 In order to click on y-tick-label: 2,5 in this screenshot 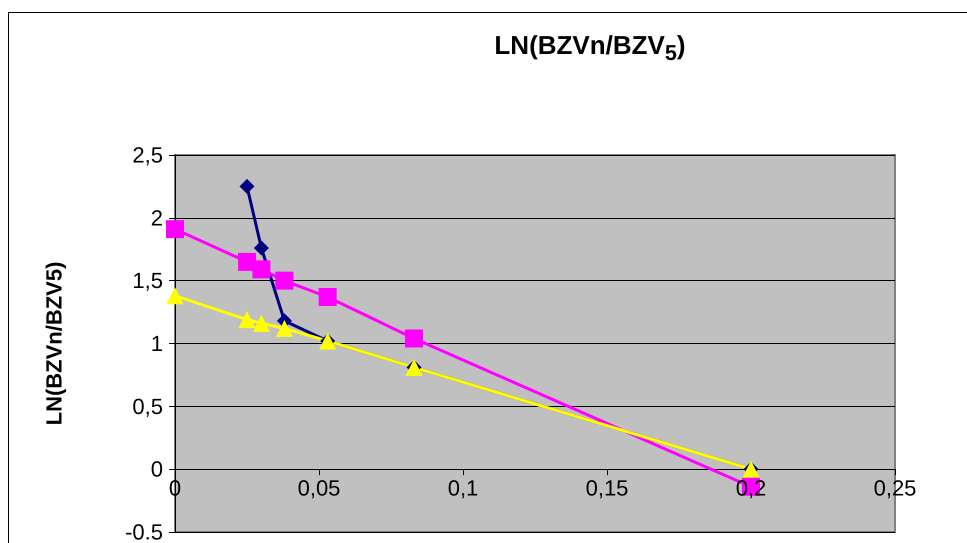, I will do `click(147, 155)`.